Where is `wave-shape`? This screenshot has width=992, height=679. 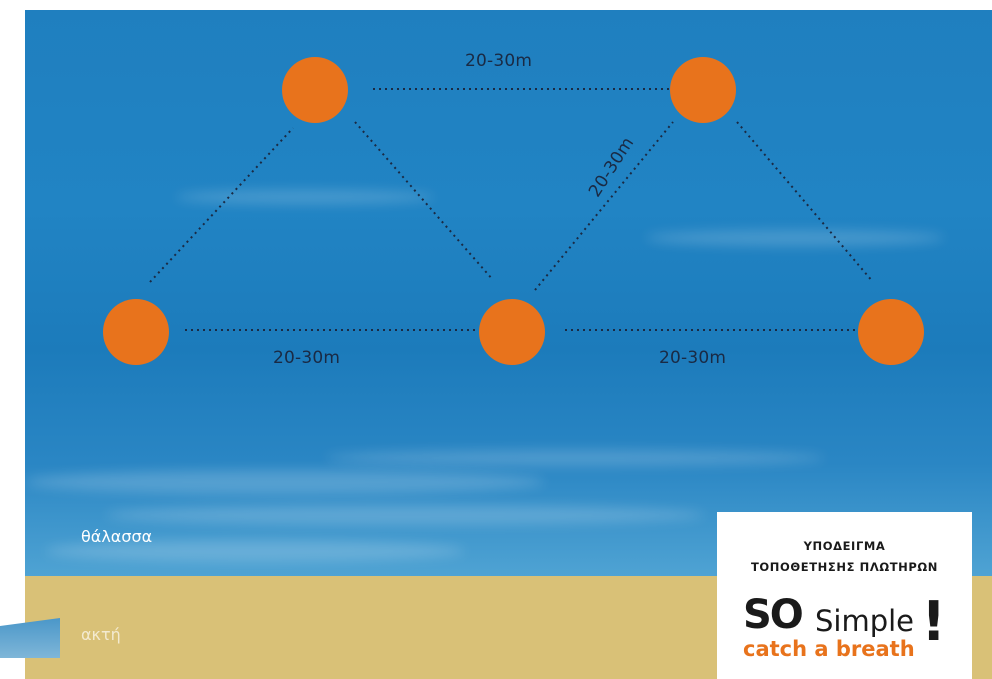
wave-shape is located at coordinates (30, 638).